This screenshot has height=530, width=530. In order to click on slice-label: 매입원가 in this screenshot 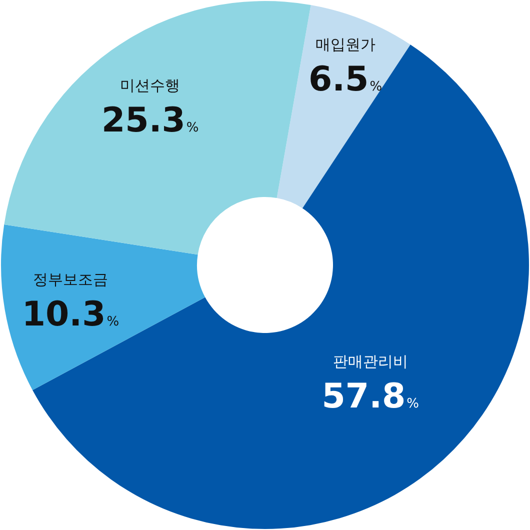, I will do `click(345, 44)`.